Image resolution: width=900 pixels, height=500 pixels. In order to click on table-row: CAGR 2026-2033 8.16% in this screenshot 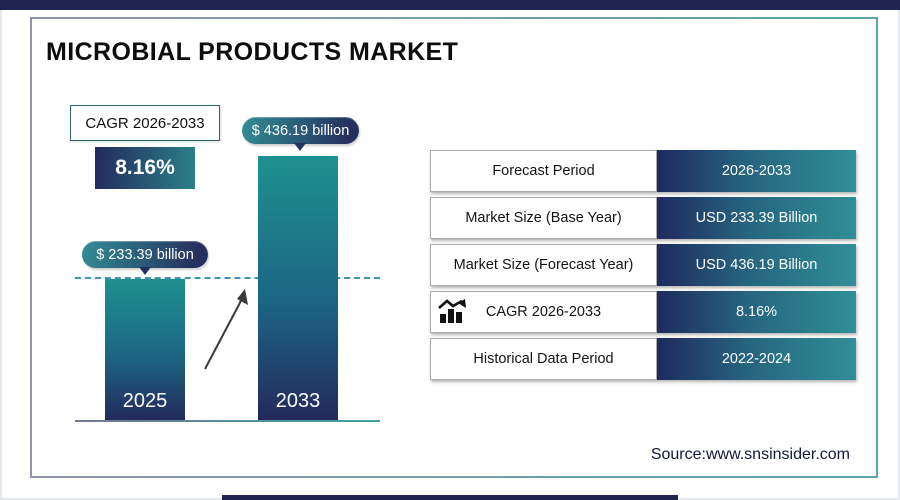, I will do `click(643, 312)`.